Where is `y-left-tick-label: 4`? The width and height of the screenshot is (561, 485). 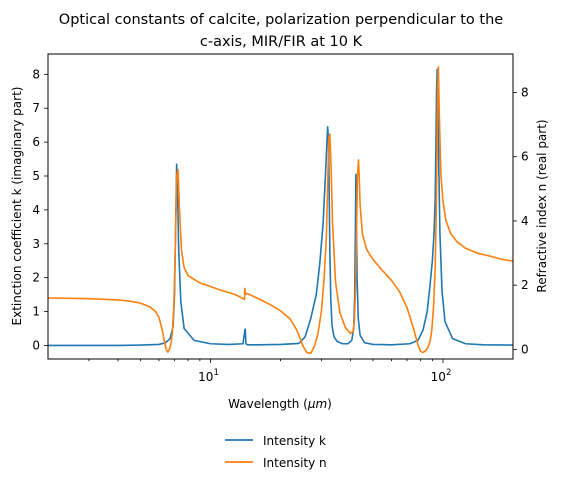 y-left-tick-label: 4 is located at coordinates (36, 210).